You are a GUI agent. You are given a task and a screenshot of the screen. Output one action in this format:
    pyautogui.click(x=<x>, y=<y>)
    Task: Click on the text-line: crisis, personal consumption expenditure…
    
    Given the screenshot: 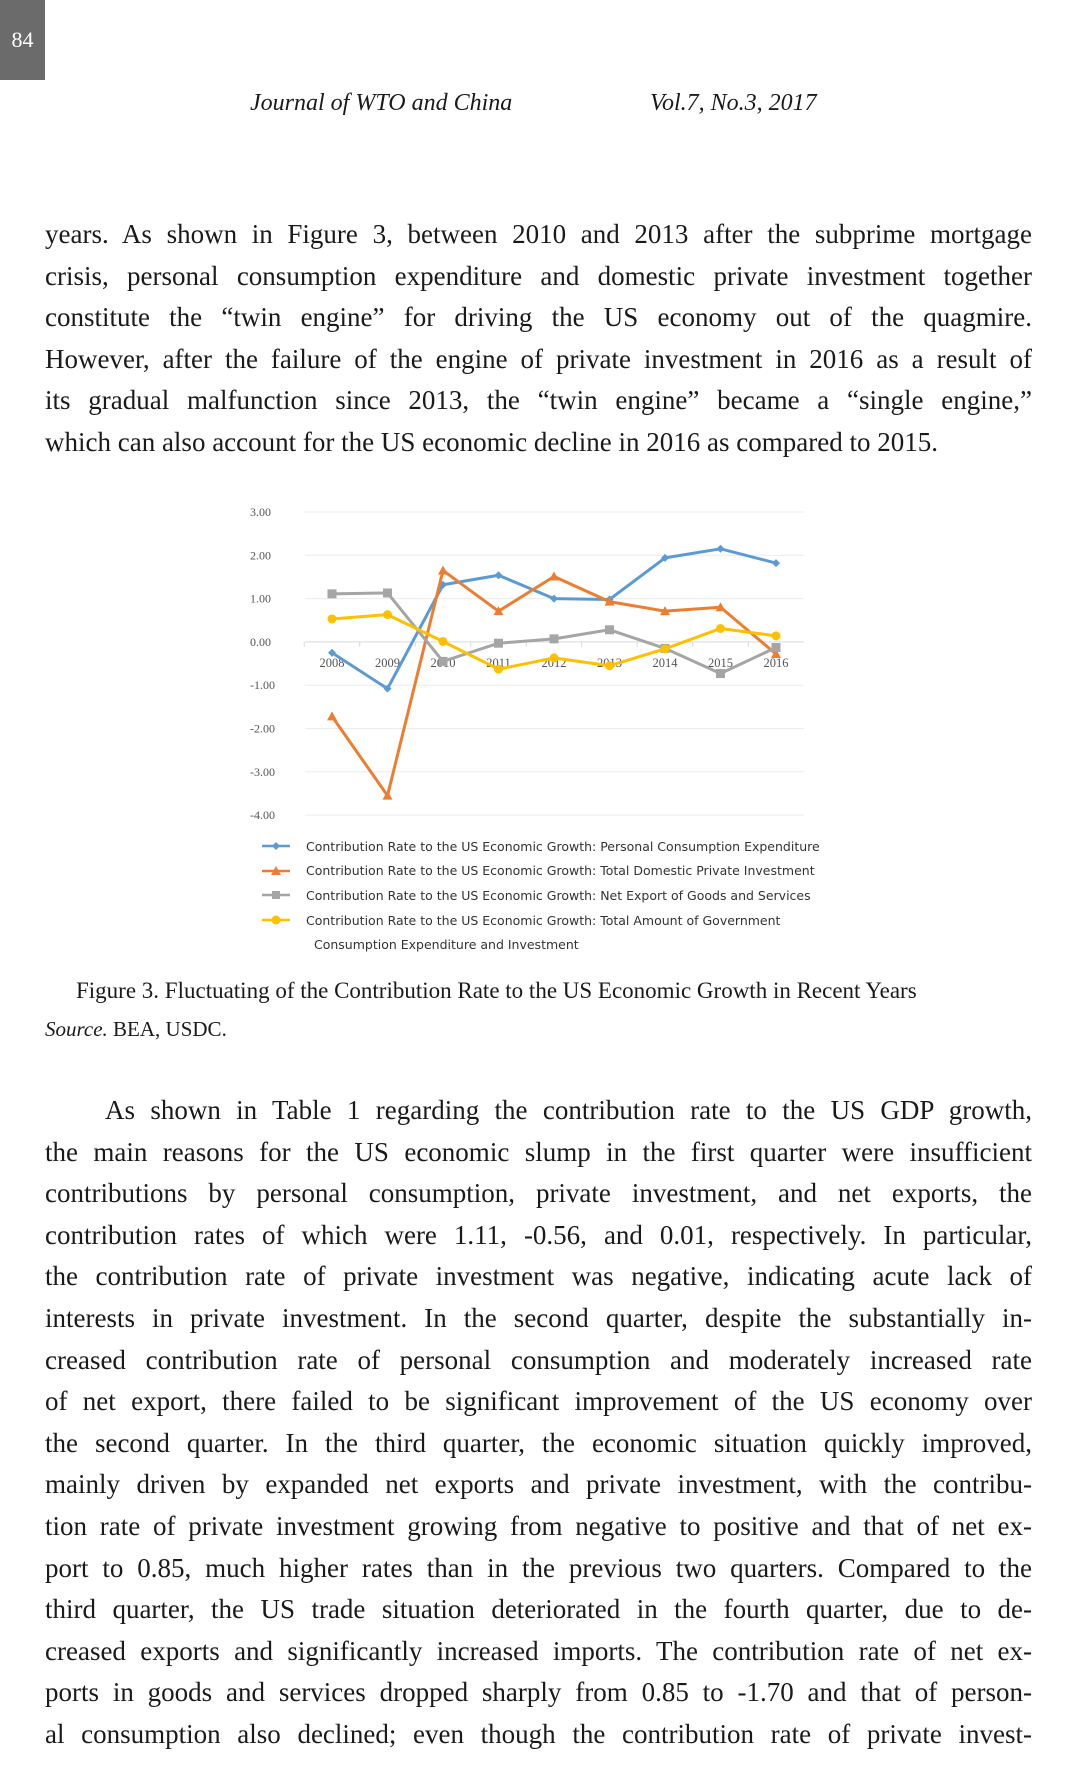 What is the action you would take?
    pyautogui.click(x=538, y=275)
    